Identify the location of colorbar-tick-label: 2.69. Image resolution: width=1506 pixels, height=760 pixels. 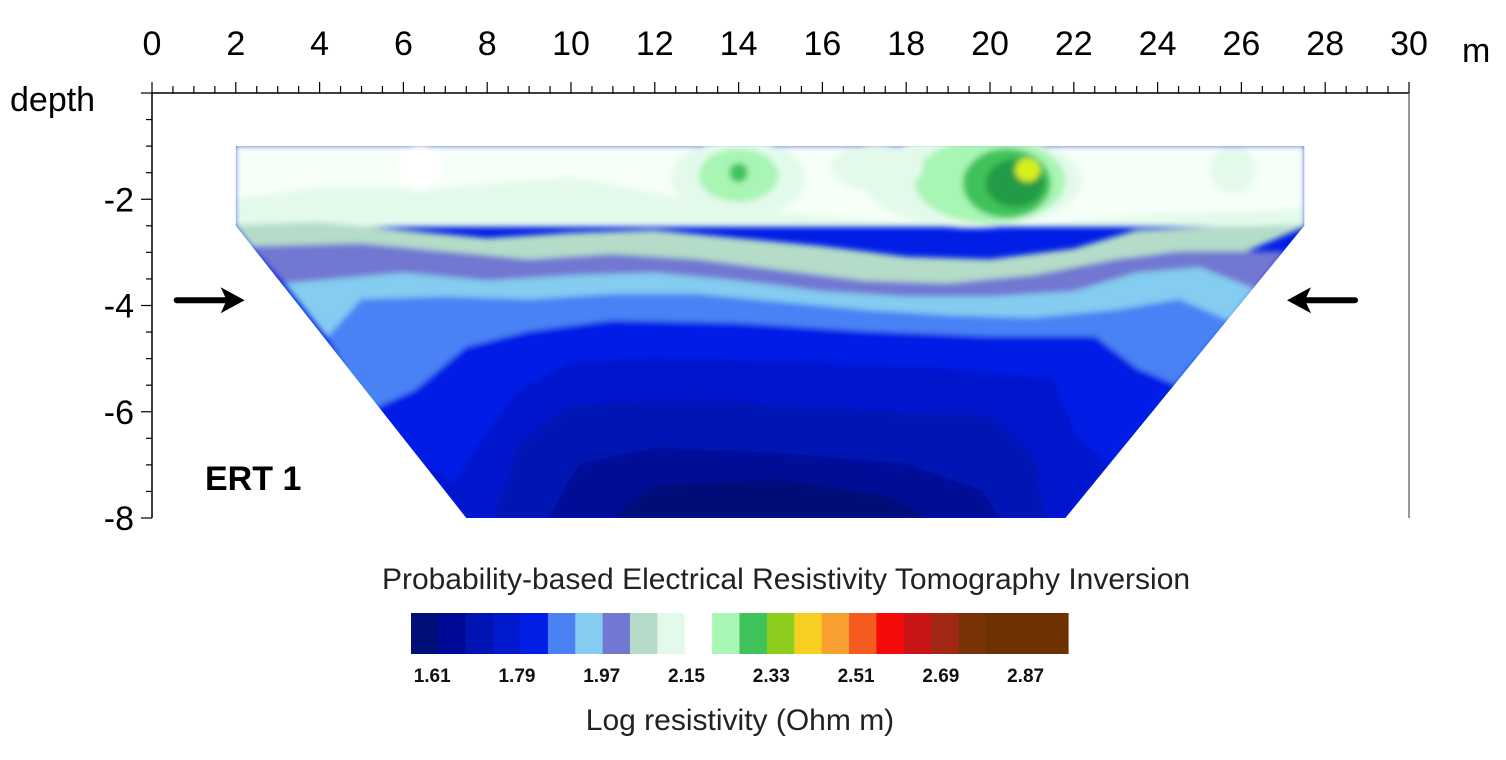
(940, 676).